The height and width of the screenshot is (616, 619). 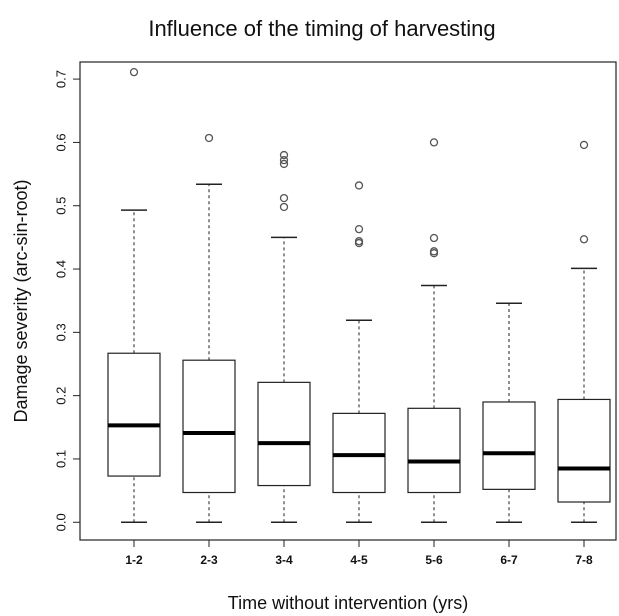 I want to click on x-tick-label: 2-3, so click(x=209, y=560).